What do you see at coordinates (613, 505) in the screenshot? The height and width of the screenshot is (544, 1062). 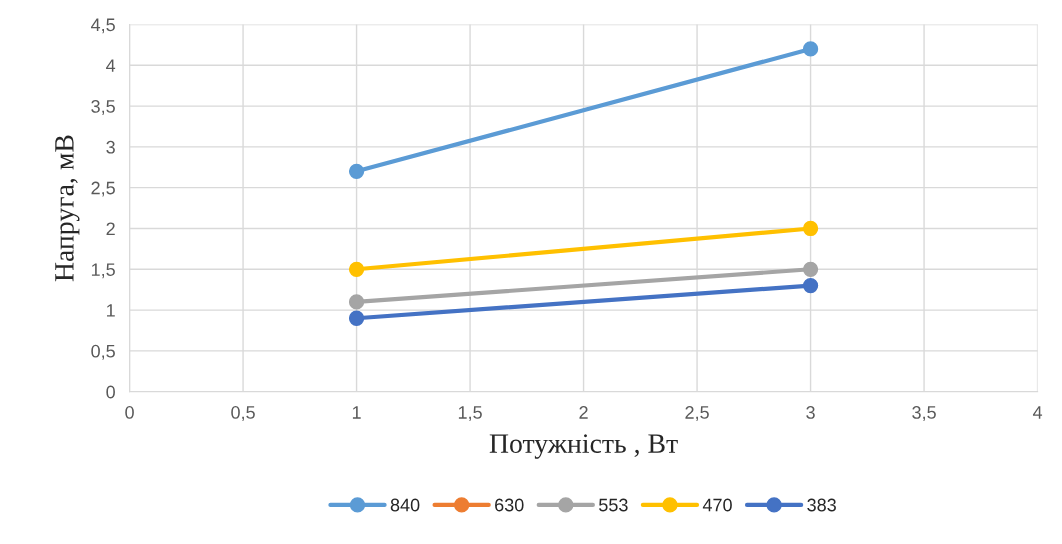 I see `legend-label: 553` at bounding box center [613, 505].